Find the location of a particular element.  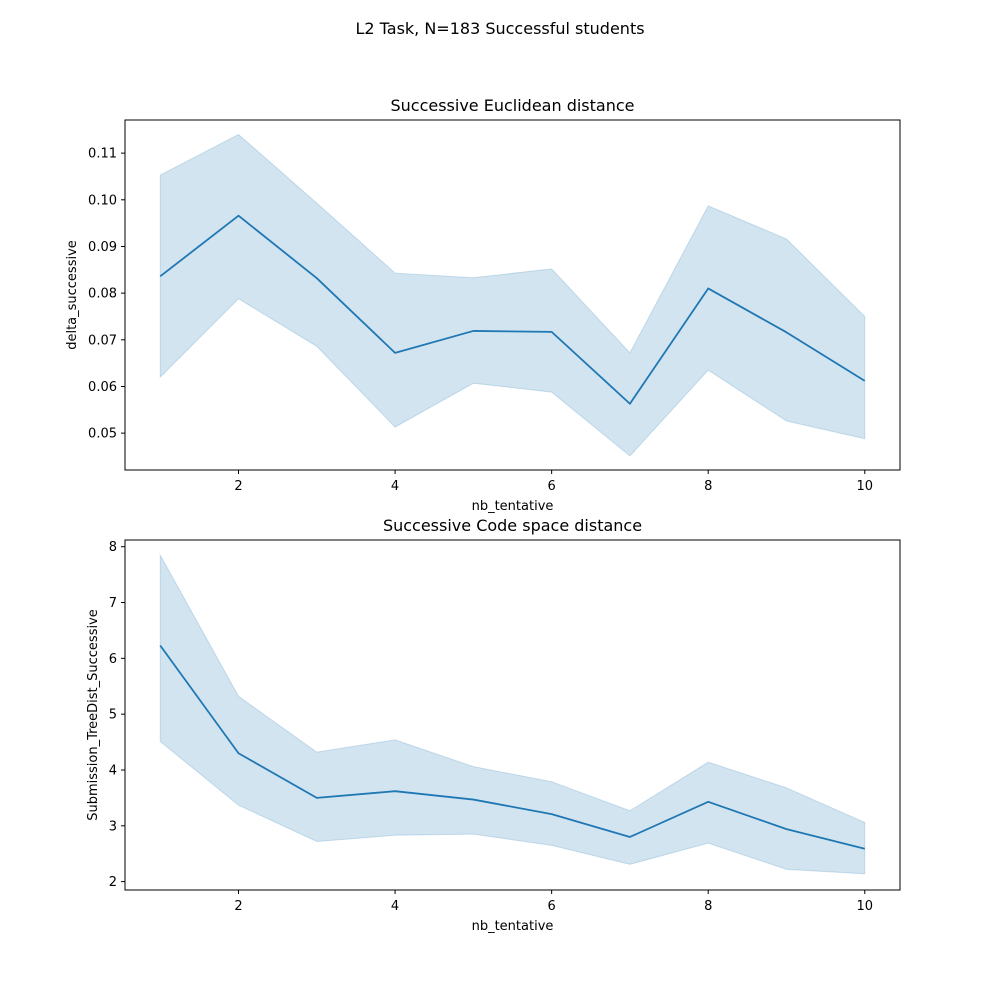

y-tick-label: 0.05 is located at coordinates (102, 434).